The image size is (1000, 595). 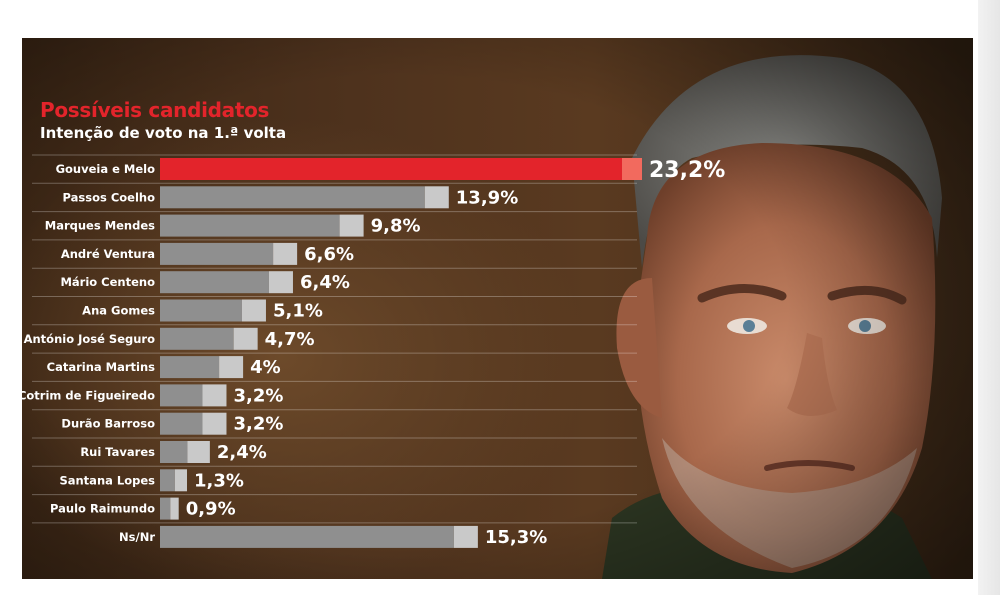 What do you see at coordinates (163, 133) in the screenshot?
I see `chart-subtitle: Intenção de voto na 1.ª volta` at bounding box center [163, 133].